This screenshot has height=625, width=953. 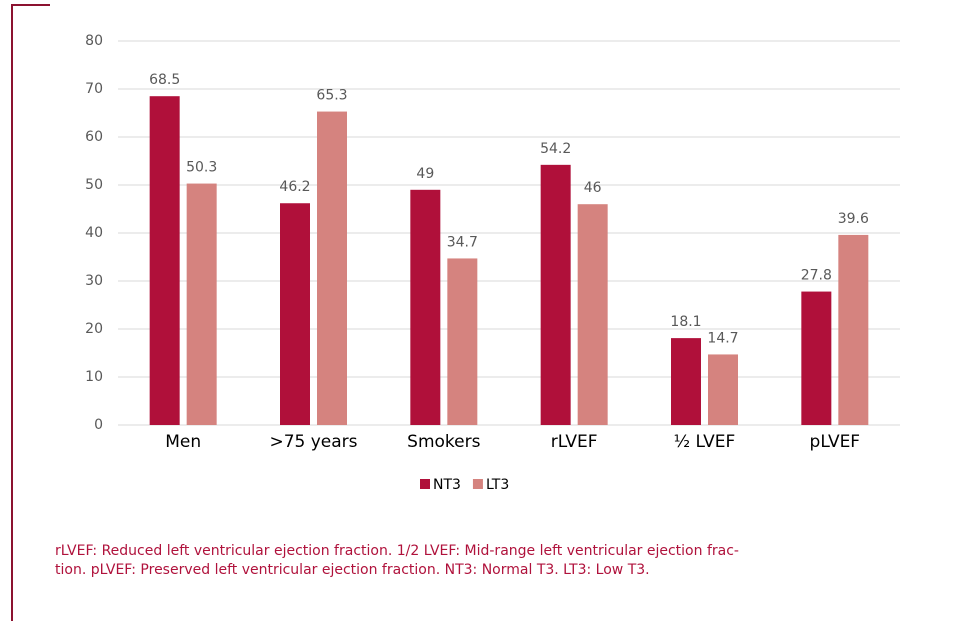 What do you see at coordinates (425, 174) in the screenshot?
I see `value-label: 49` at bounding box center [425, 174].